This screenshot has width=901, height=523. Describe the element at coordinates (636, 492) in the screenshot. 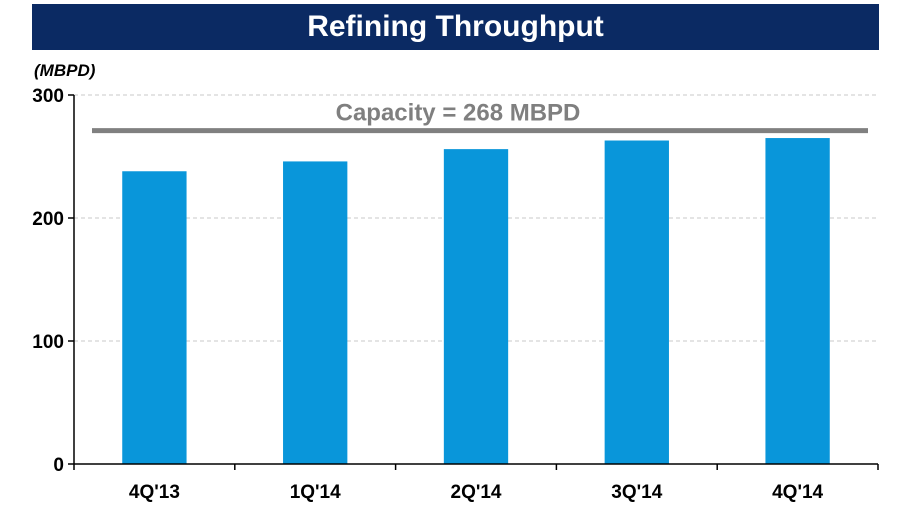

I see `x-tick-label-3: 3Q'14` at that location.